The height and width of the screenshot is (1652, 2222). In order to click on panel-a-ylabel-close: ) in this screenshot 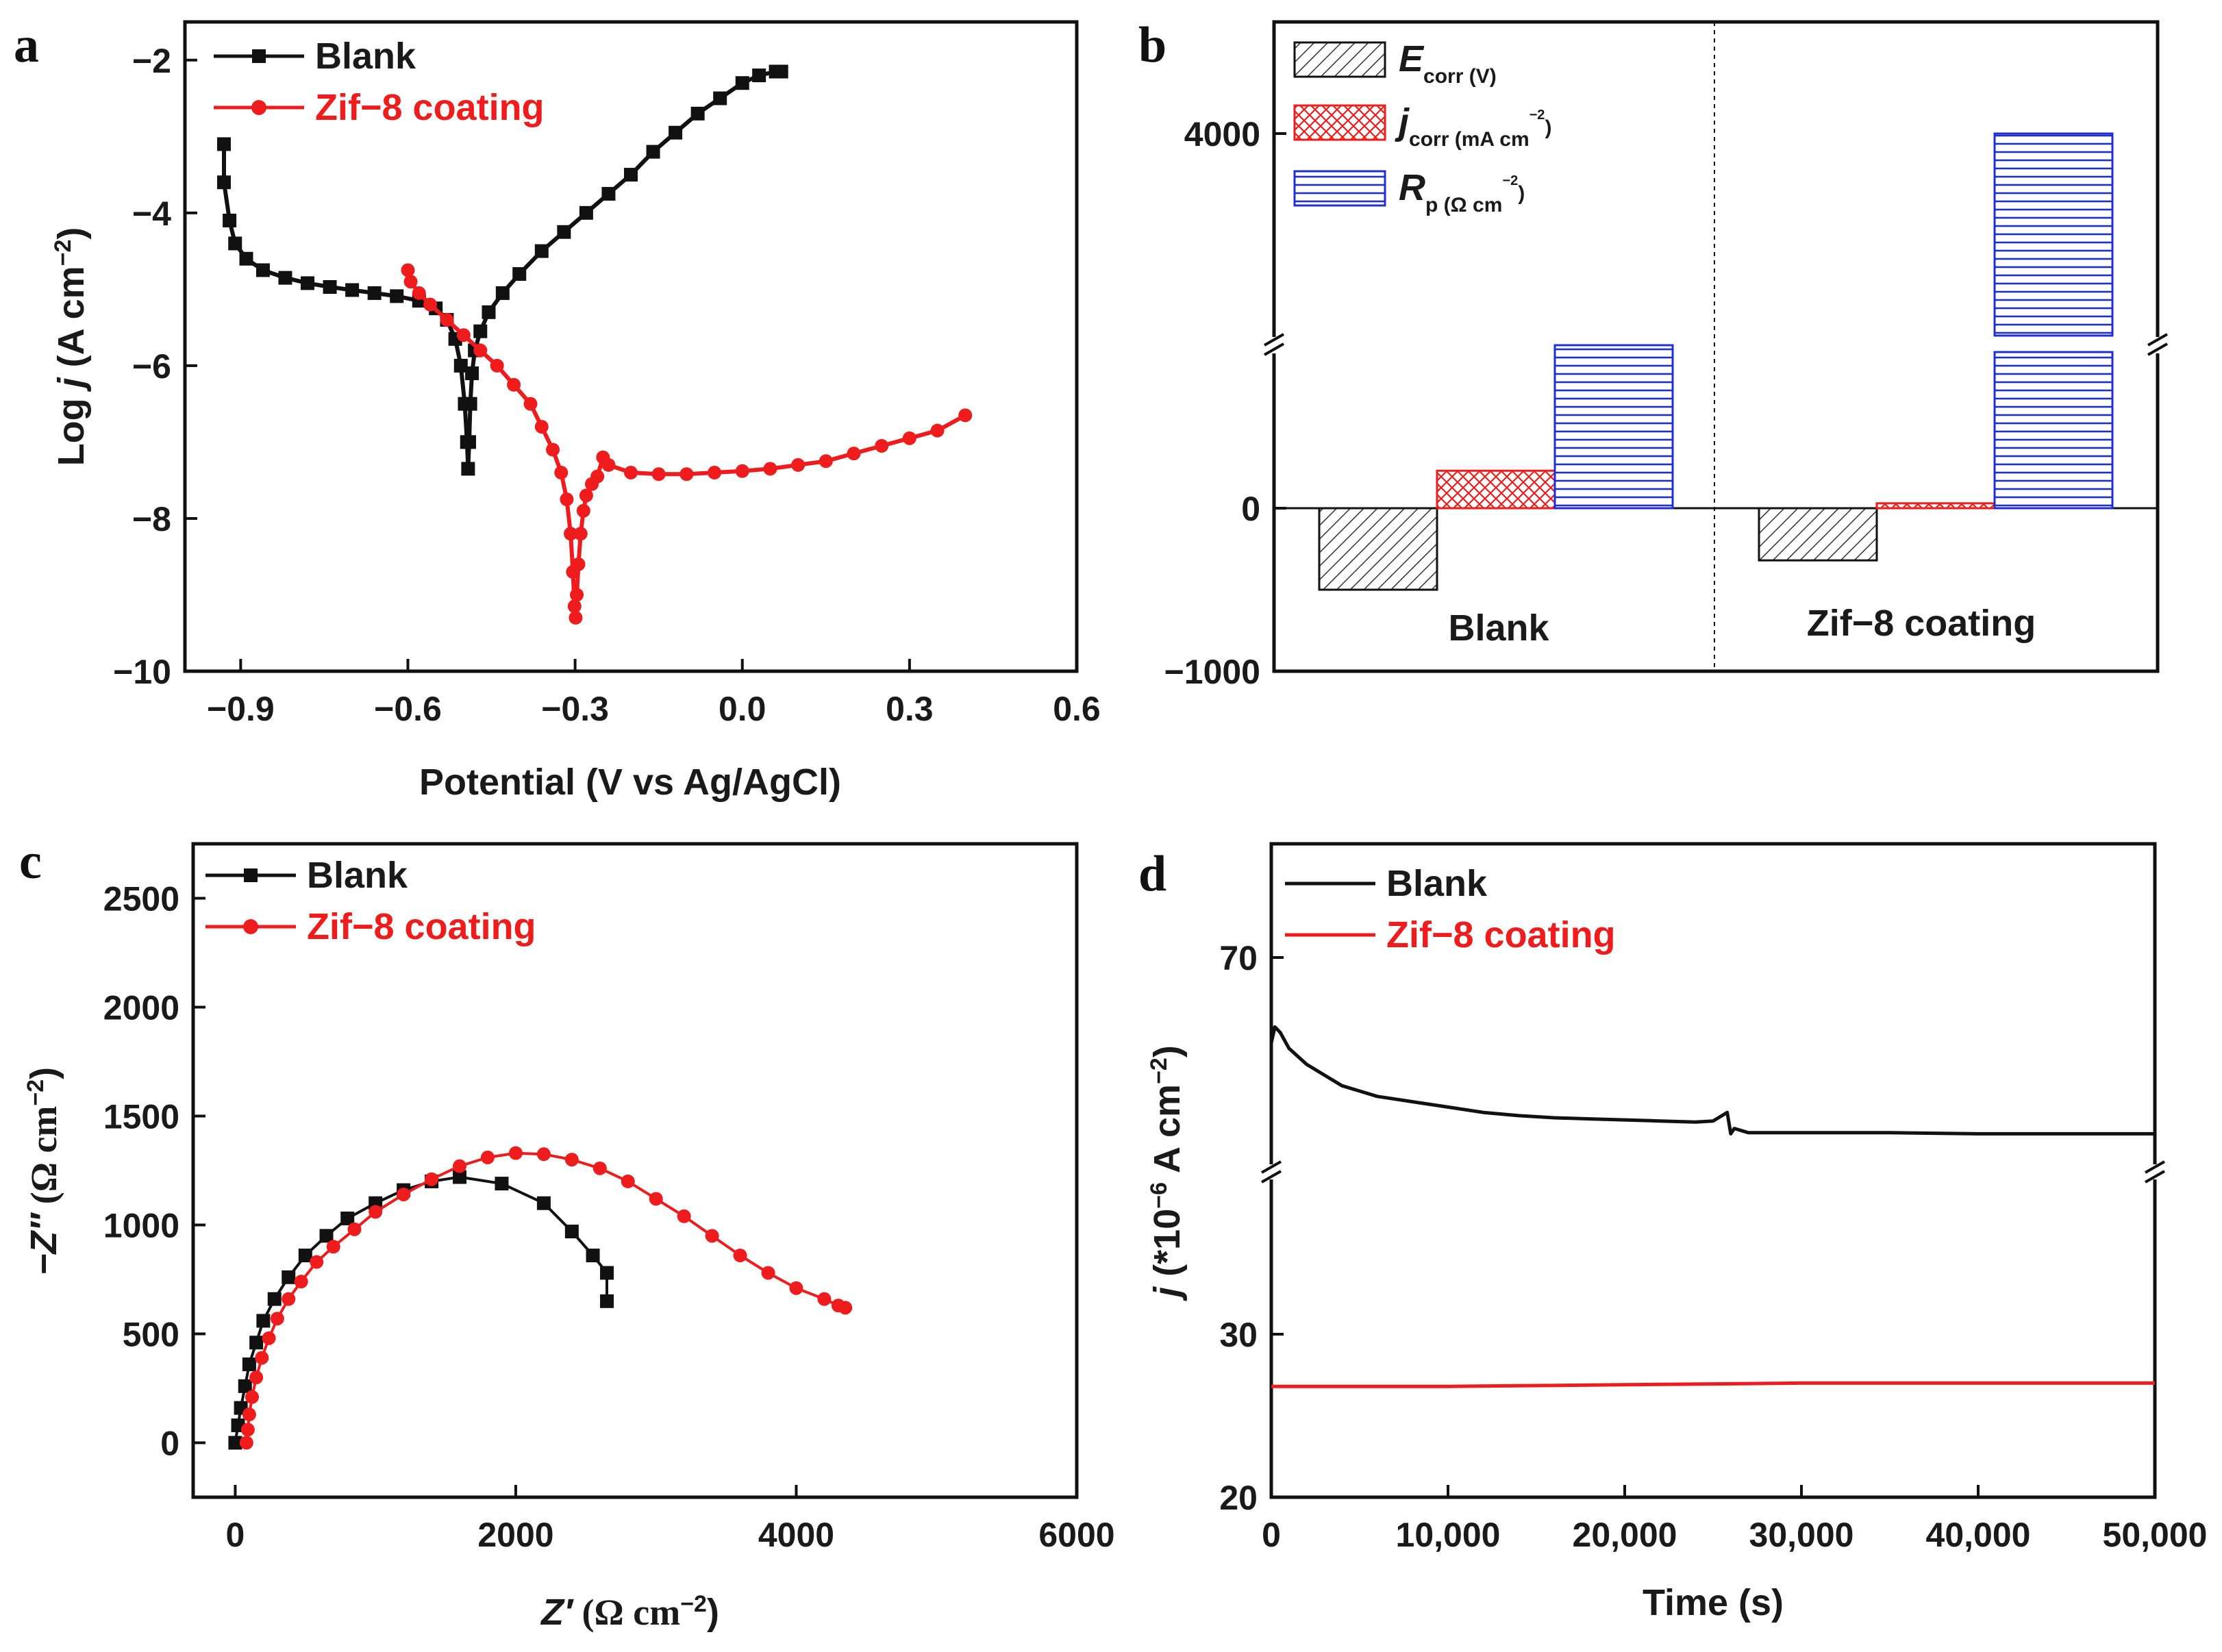, I will do `click(71, 233)`.